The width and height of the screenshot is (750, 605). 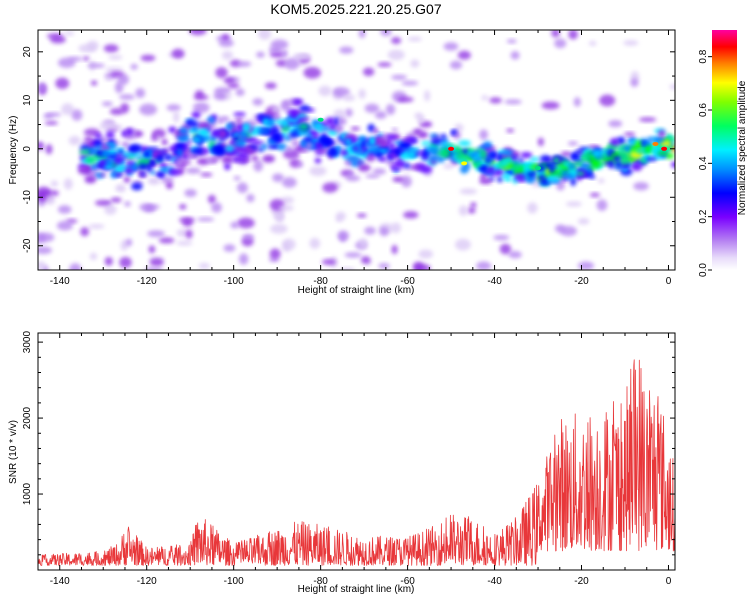 What do you see at coordinates (356, 589) in the screenshot?
I see `snr-xlabel: Height of straight line (km)` at bounding box center [356, 589].